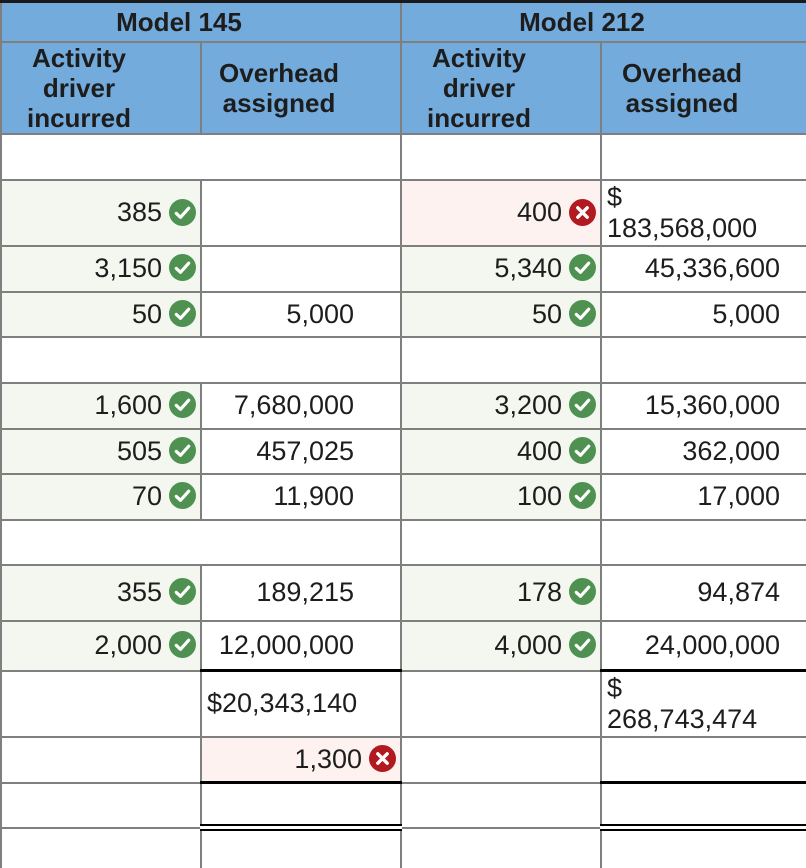  I want to click on overhead-assigned-cell: 189,215, so click(301, 592).